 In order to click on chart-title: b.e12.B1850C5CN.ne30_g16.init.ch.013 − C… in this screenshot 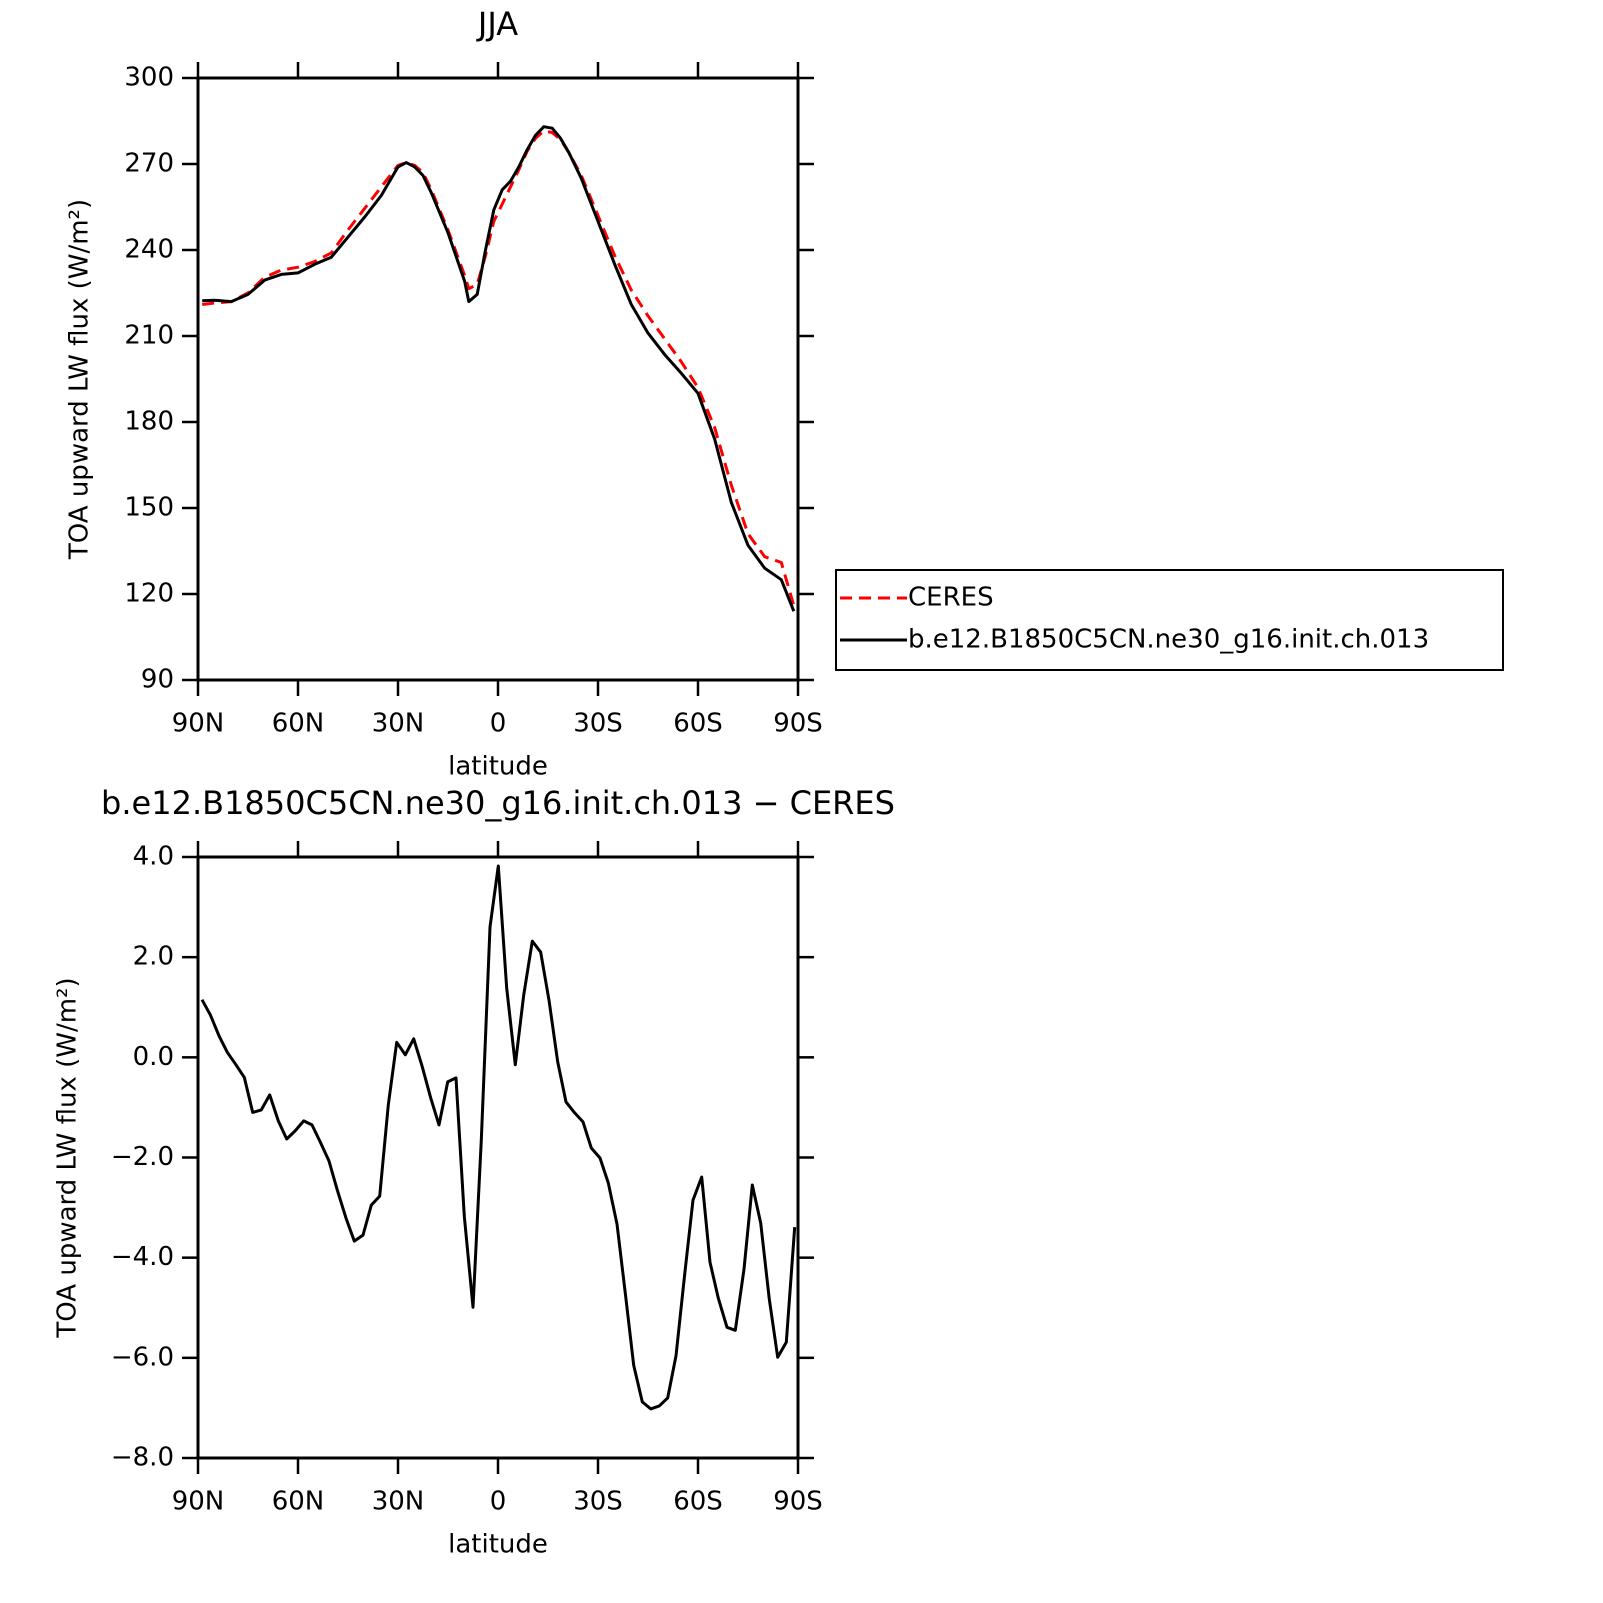, I will do `click(498, 803)`.